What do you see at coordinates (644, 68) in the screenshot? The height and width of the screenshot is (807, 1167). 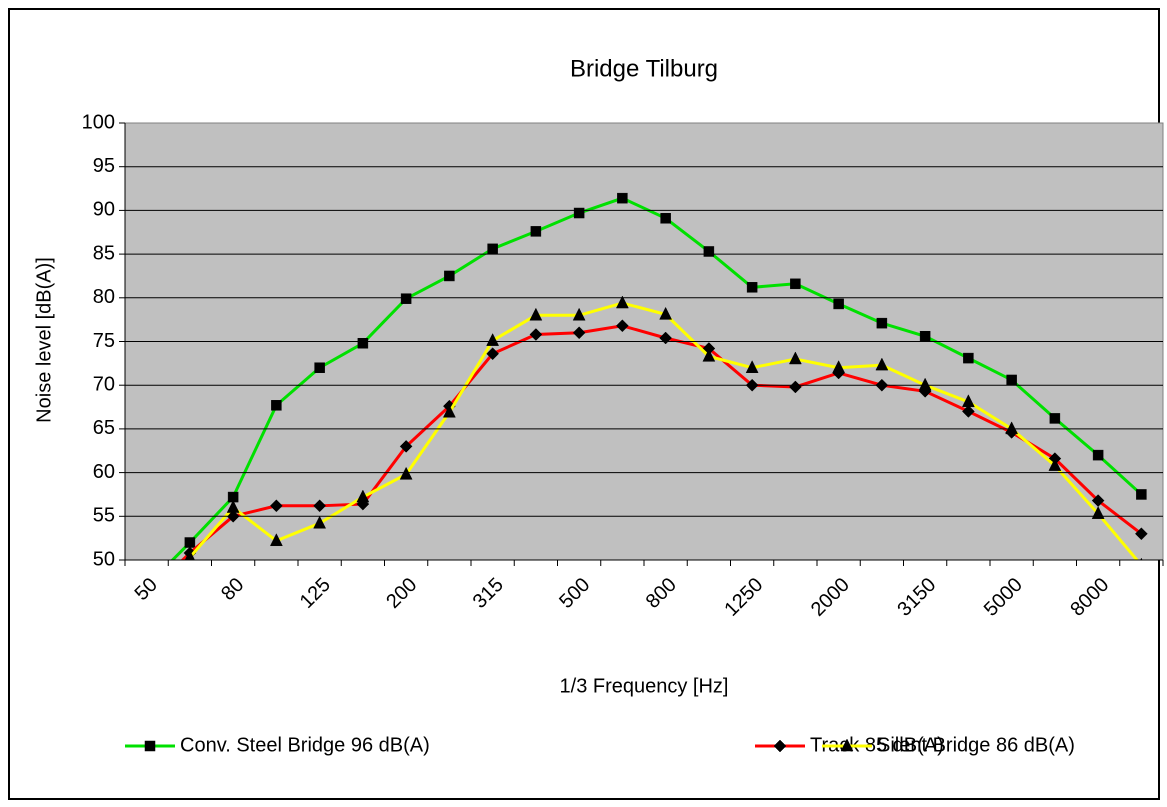 I see `chart-title: Bridge Tilburg` at bounding box center [644, 68].